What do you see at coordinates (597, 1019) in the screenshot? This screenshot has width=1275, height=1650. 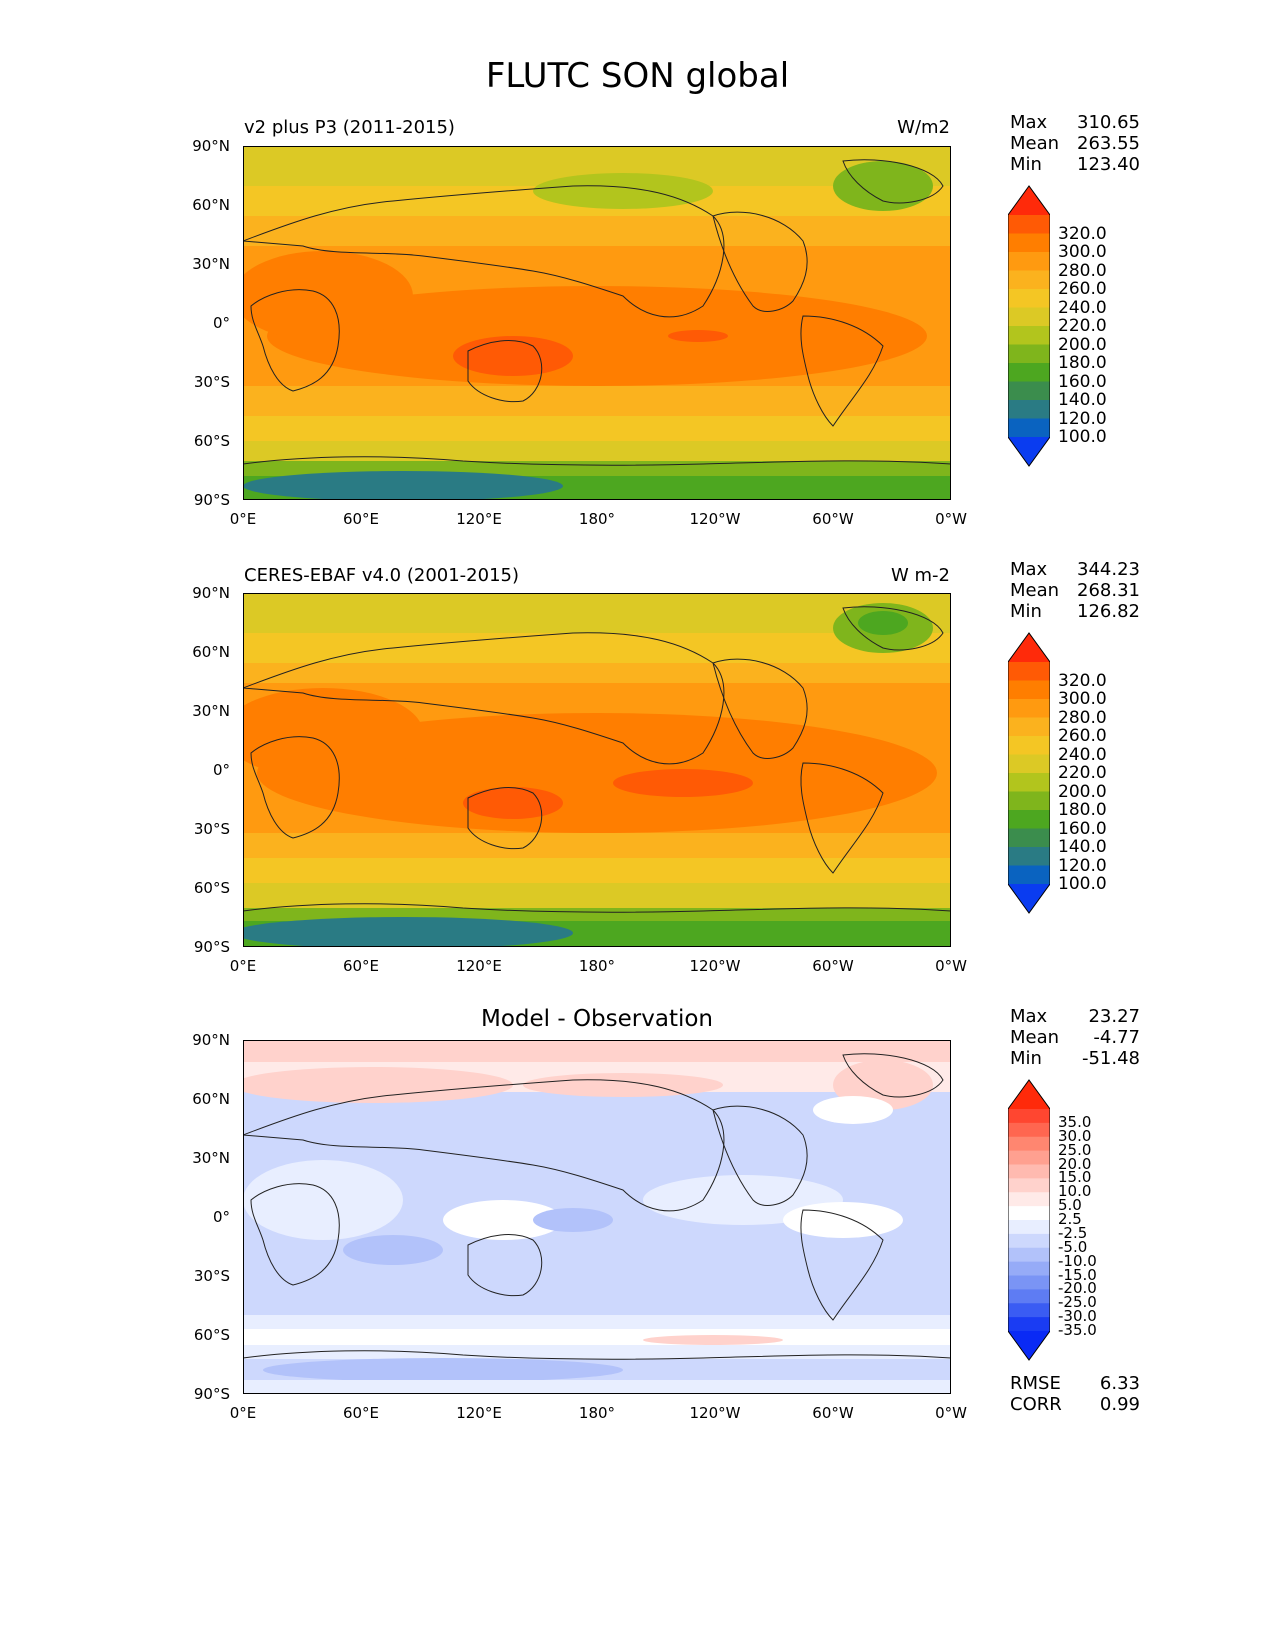 I see `panel-center-title: Model - Observation` at bounding box center [597, 1019].